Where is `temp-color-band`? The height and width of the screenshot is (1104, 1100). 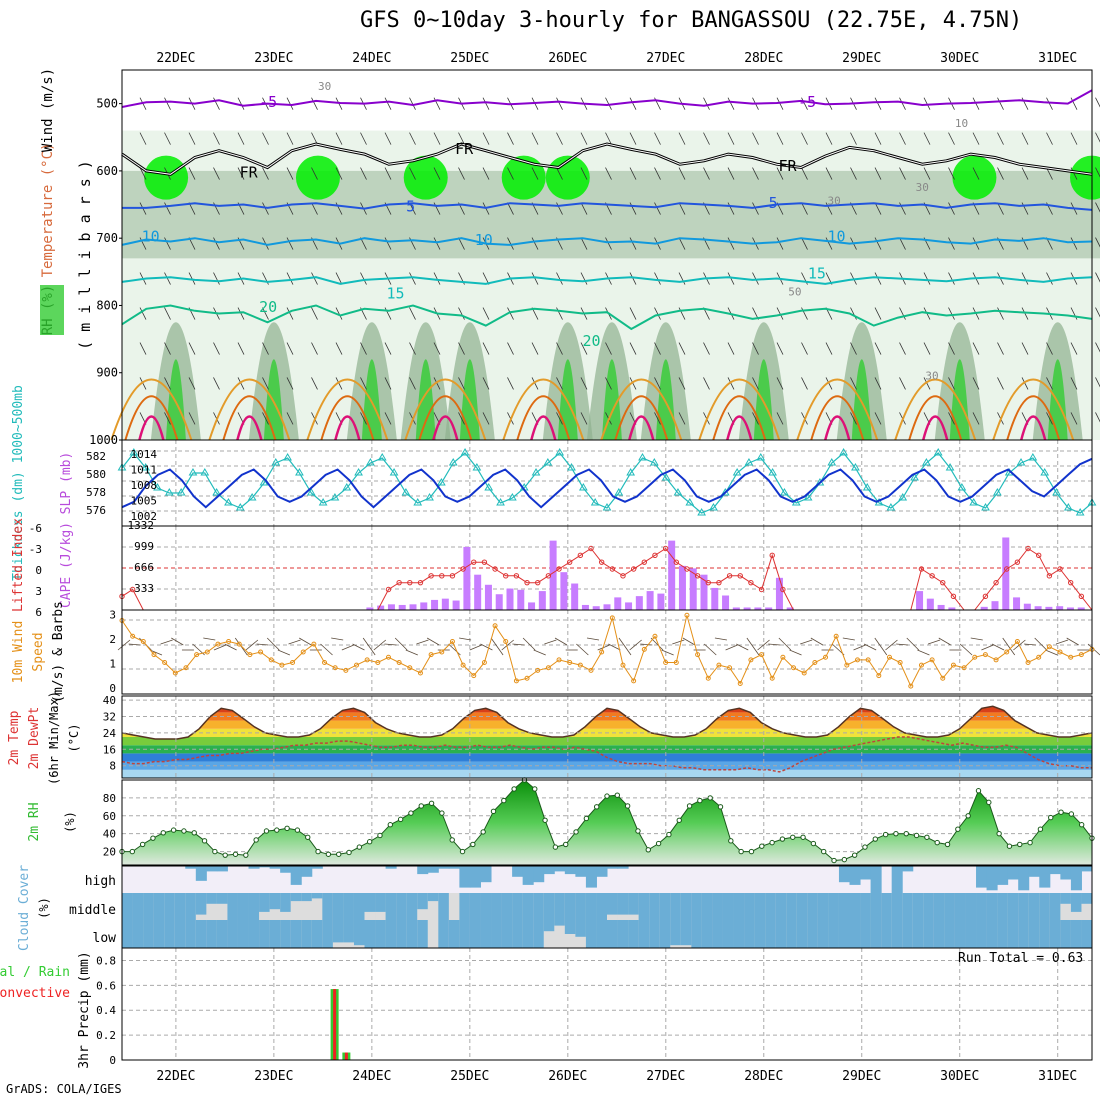
temp-color-band is located at coordinates (607, 725).